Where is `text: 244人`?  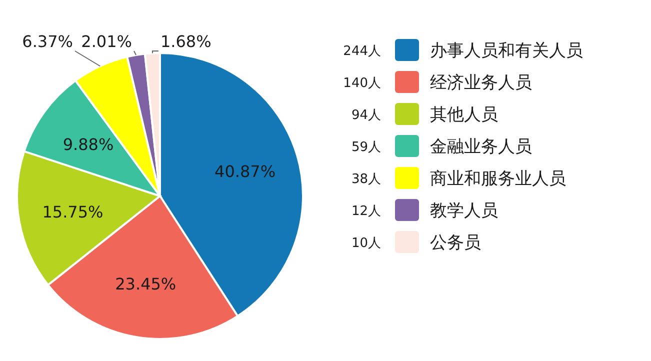
text: 244人 is located at coordinates (362, 51).